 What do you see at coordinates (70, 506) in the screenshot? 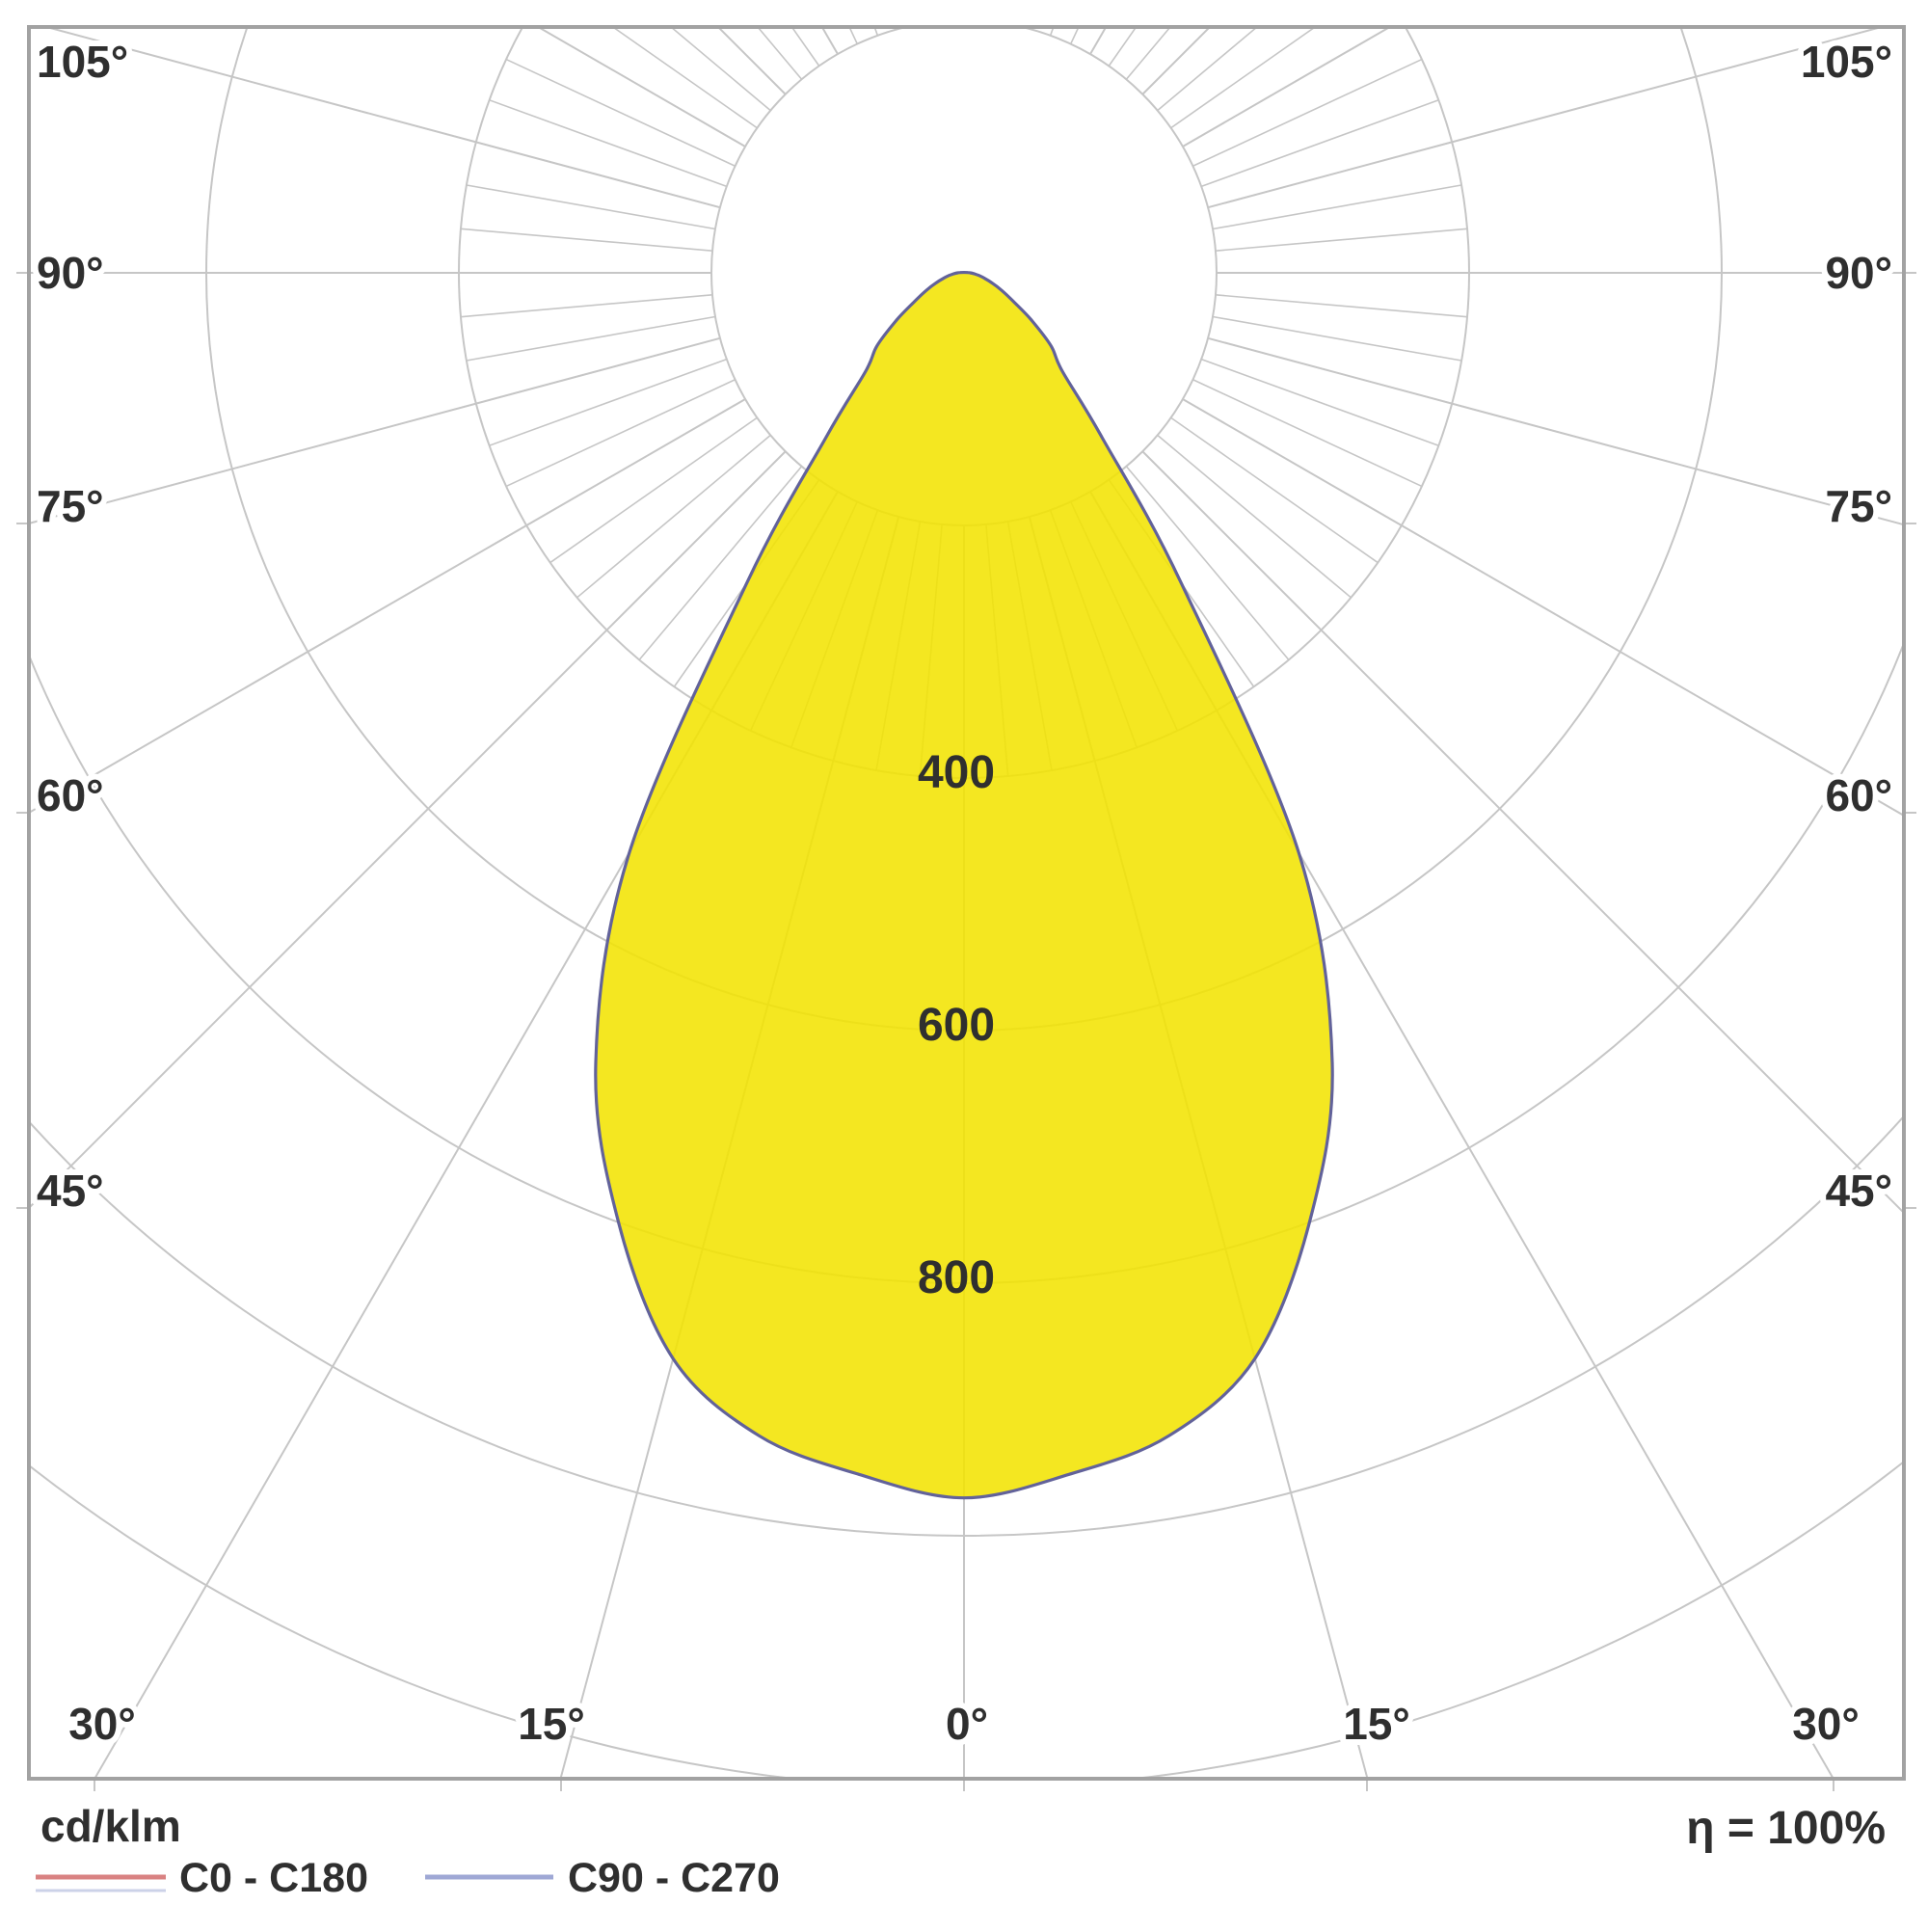
I see `gamma-angle-label-left: 75°` at bounding box center [70, 506].